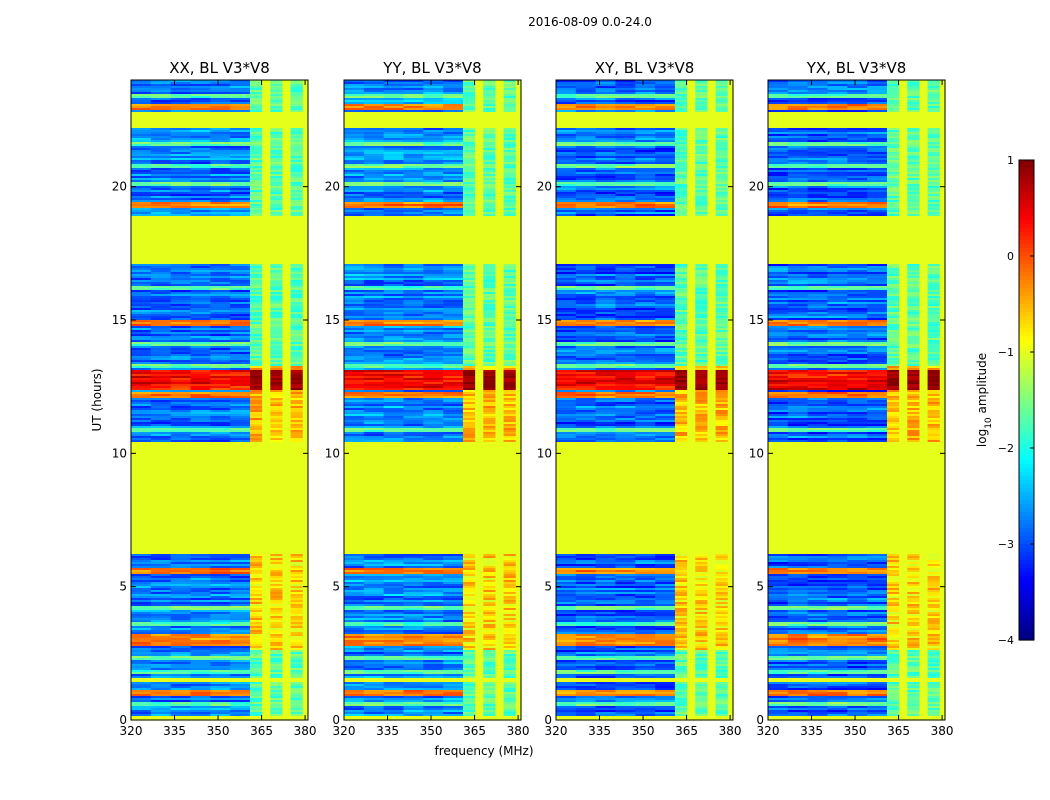 This screenshot has width=1050, height=800. I want to click on panel-yy-frame, so click(432, 400).